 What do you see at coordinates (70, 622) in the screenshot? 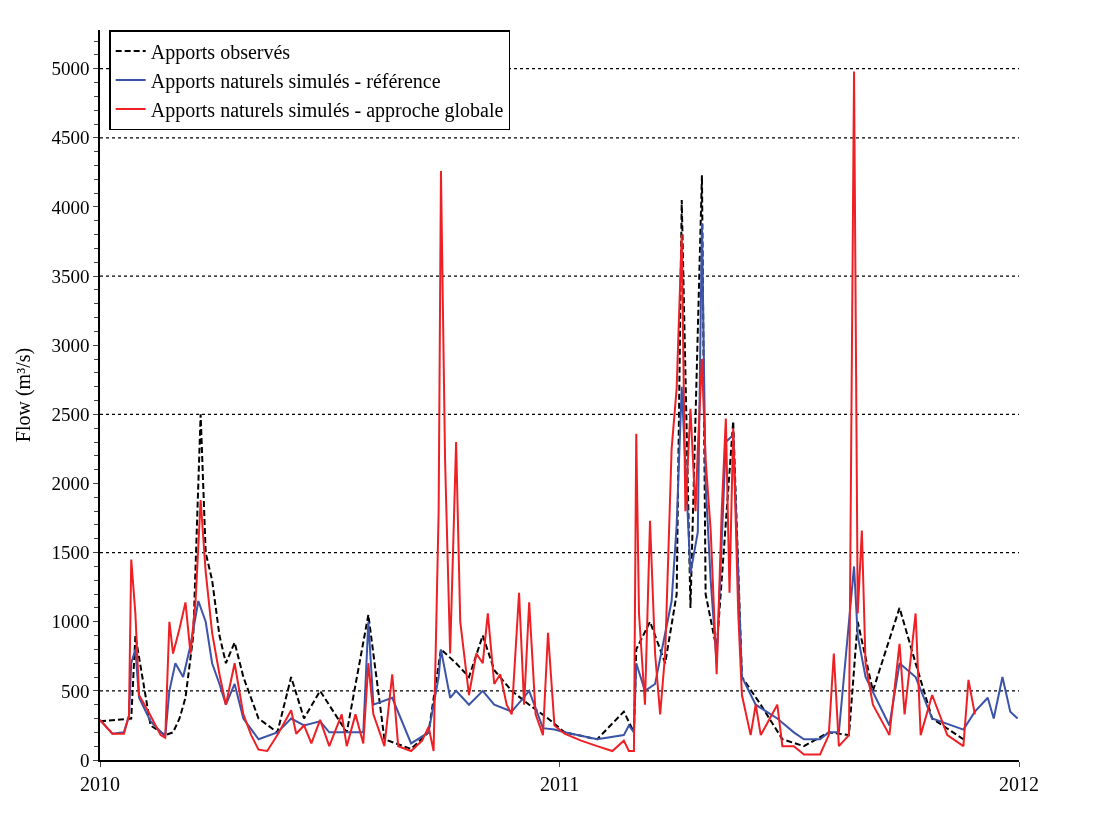
I see `y-tick-label: 1000` at bounding box center [70, 622].